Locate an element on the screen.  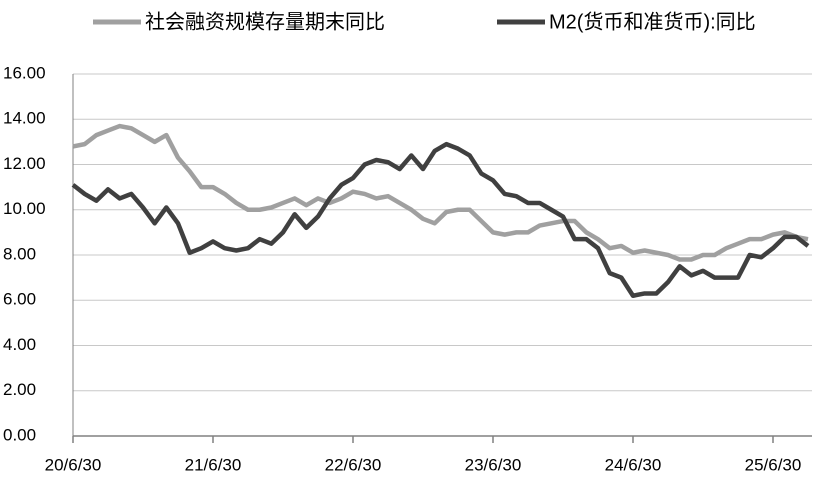
y-tick-label: 4.00 is located at coordinates (19, 344).